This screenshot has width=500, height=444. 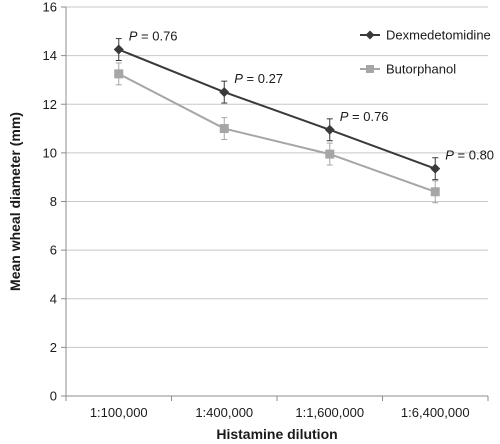 What do you see at coordinates (53, 201) in the screenshot?
I see `y-tick-label: 8` at bounding box center [53, 201].